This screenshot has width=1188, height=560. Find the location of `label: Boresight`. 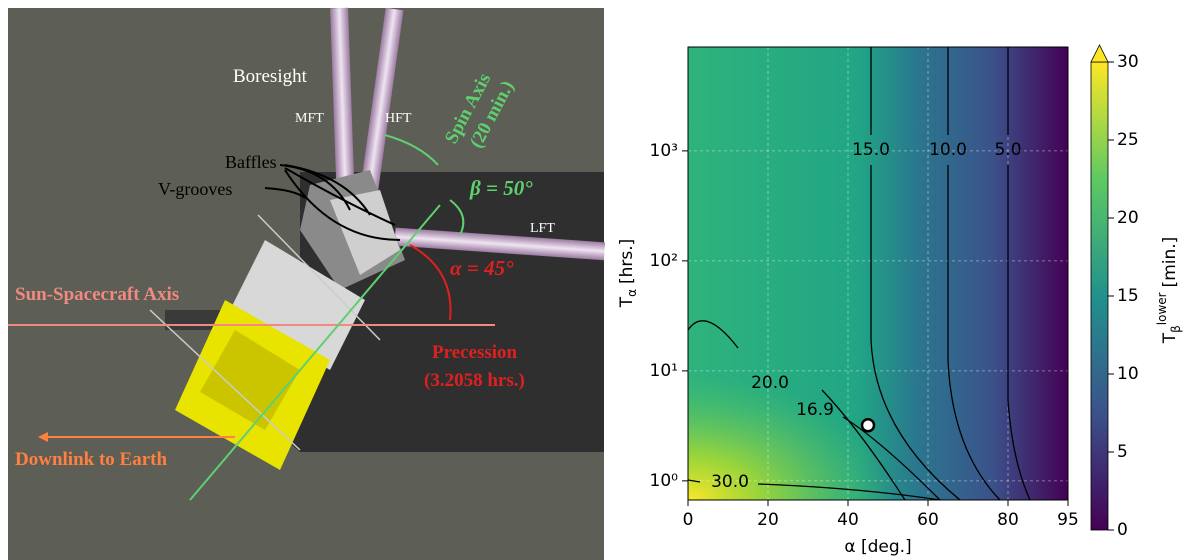

label: Boresight is located at coordinates (270, 76).